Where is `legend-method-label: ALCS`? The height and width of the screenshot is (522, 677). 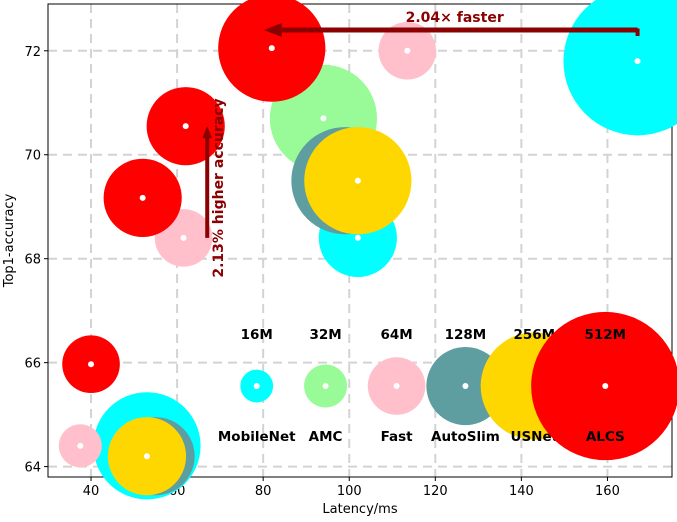 legend-method-label: ALCS is located at coordinates (605, 437).